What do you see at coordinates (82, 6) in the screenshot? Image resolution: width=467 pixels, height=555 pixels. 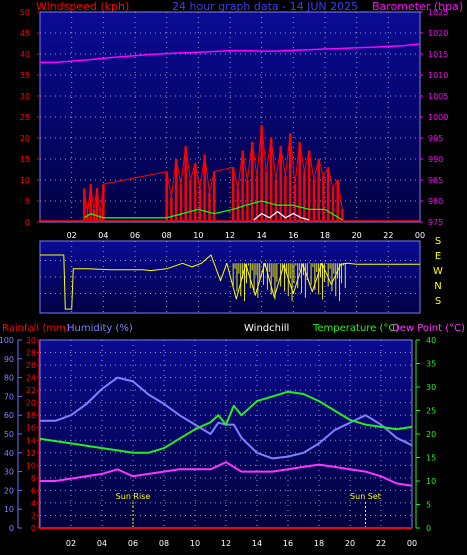 I see `windspeed-axis-title: Windspeed (kph)` at bounding box center [82, 6].